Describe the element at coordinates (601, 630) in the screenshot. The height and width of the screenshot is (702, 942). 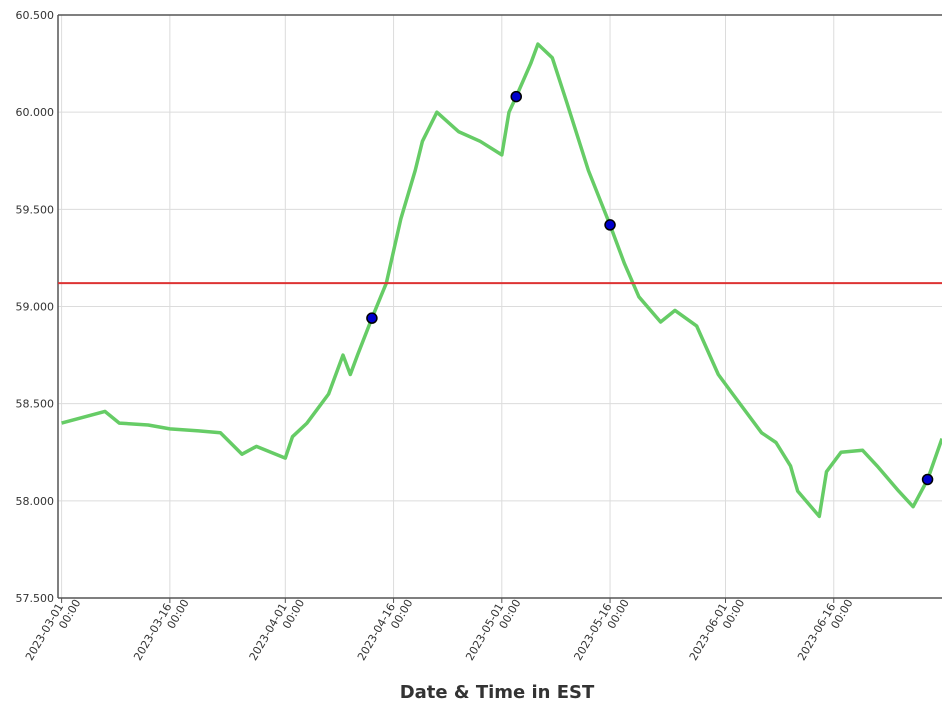
I see `x-tick-label: 2023-05-1600:00` at that location.